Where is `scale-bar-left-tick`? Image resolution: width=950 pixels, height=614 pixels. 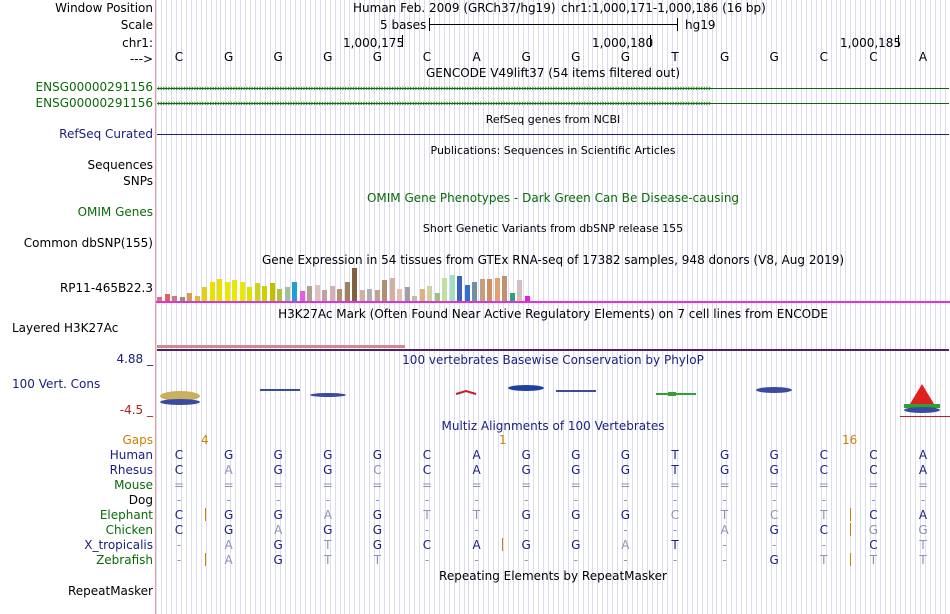
scale-bar-left-tick is located at coordinates (429, 24).